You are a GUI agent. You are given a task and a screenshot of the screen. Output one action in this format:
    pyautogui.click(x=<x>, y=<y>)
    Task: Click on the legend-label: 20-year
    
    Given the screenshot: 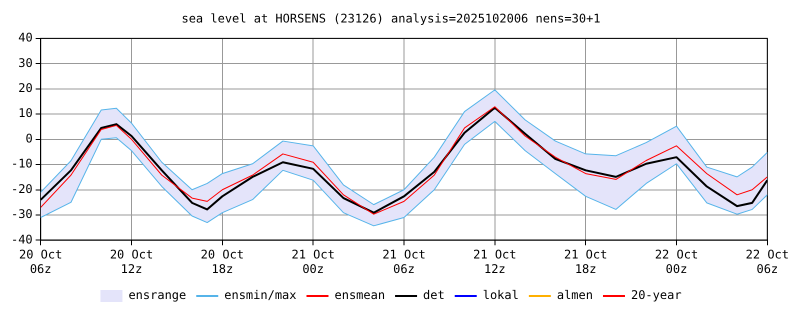 What is the action you would take?
    pyautogui.click(x=656, y=295)
    